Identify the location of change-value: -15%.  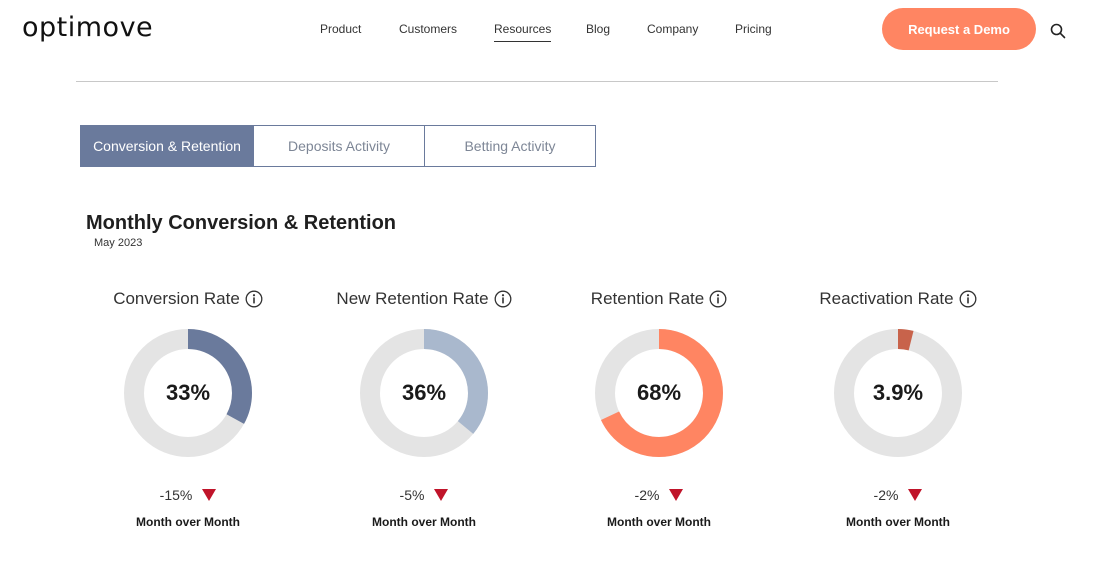
(176, 495).